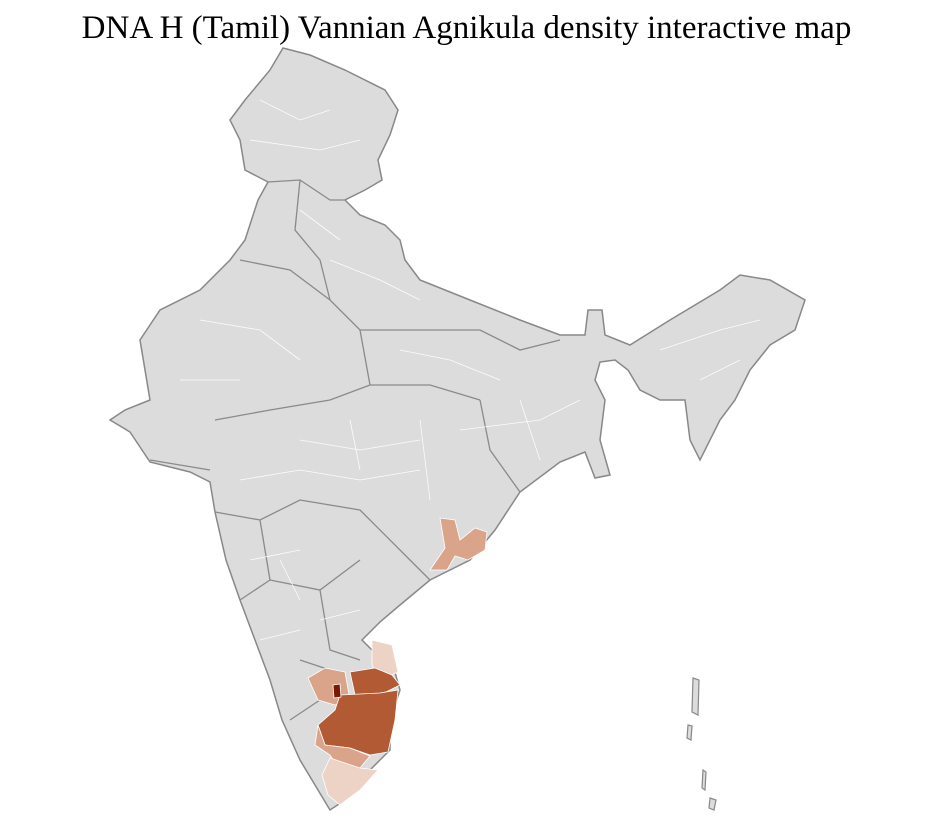  Describe the element at coordinates (337, 691) in the screenshot. I see `region-dark-hotspot` at that location.